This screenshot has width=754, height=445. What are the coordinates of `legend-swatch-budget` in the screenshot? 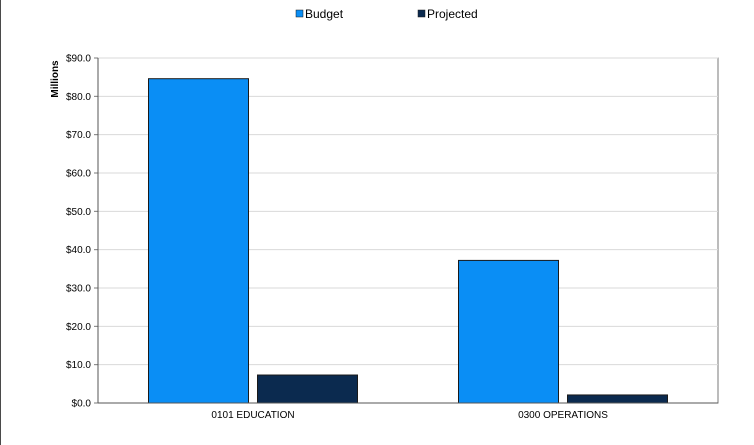 It's located at (299, 13).